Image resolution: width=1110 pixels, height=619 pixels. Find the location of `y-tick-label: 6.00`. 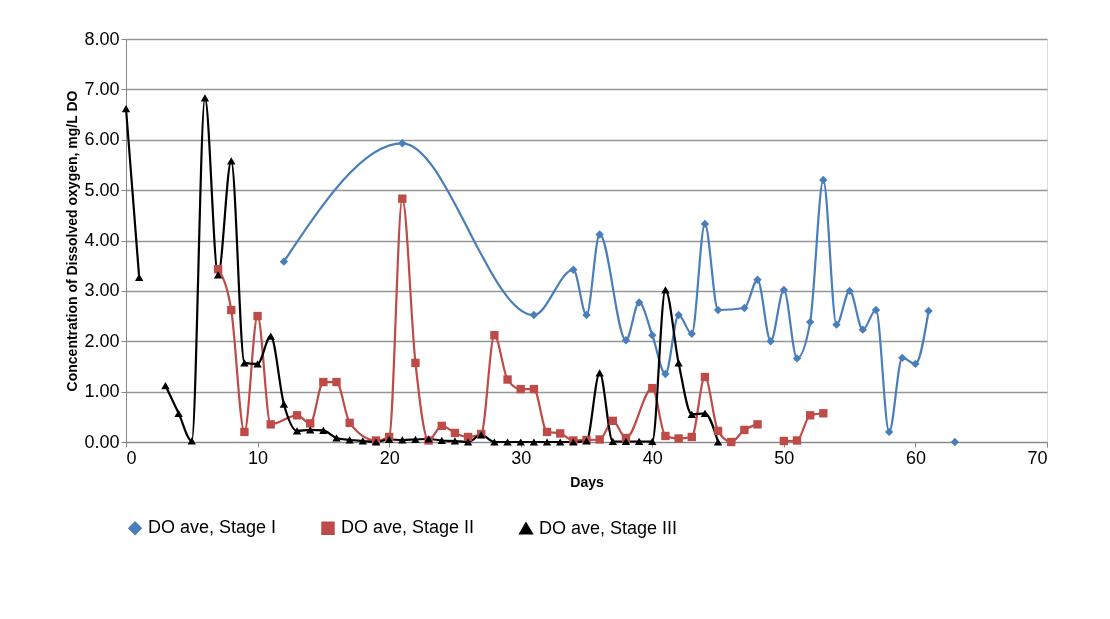

y-tick-label: 6.00 is located at coordinates (102, 139).